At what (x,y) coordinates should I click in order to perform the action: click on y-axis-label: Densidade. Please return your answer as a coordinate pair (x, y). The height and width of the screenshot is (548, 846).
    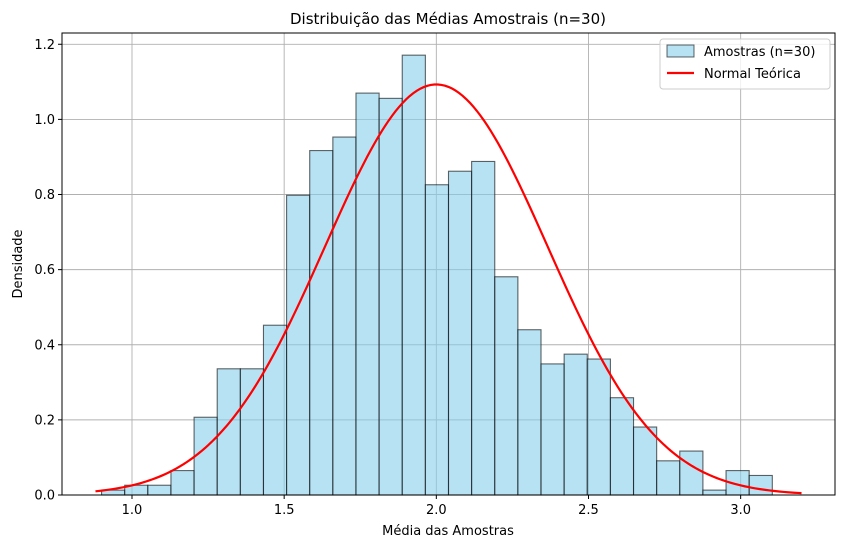
    Looking at the image, I should click on (18, 263).